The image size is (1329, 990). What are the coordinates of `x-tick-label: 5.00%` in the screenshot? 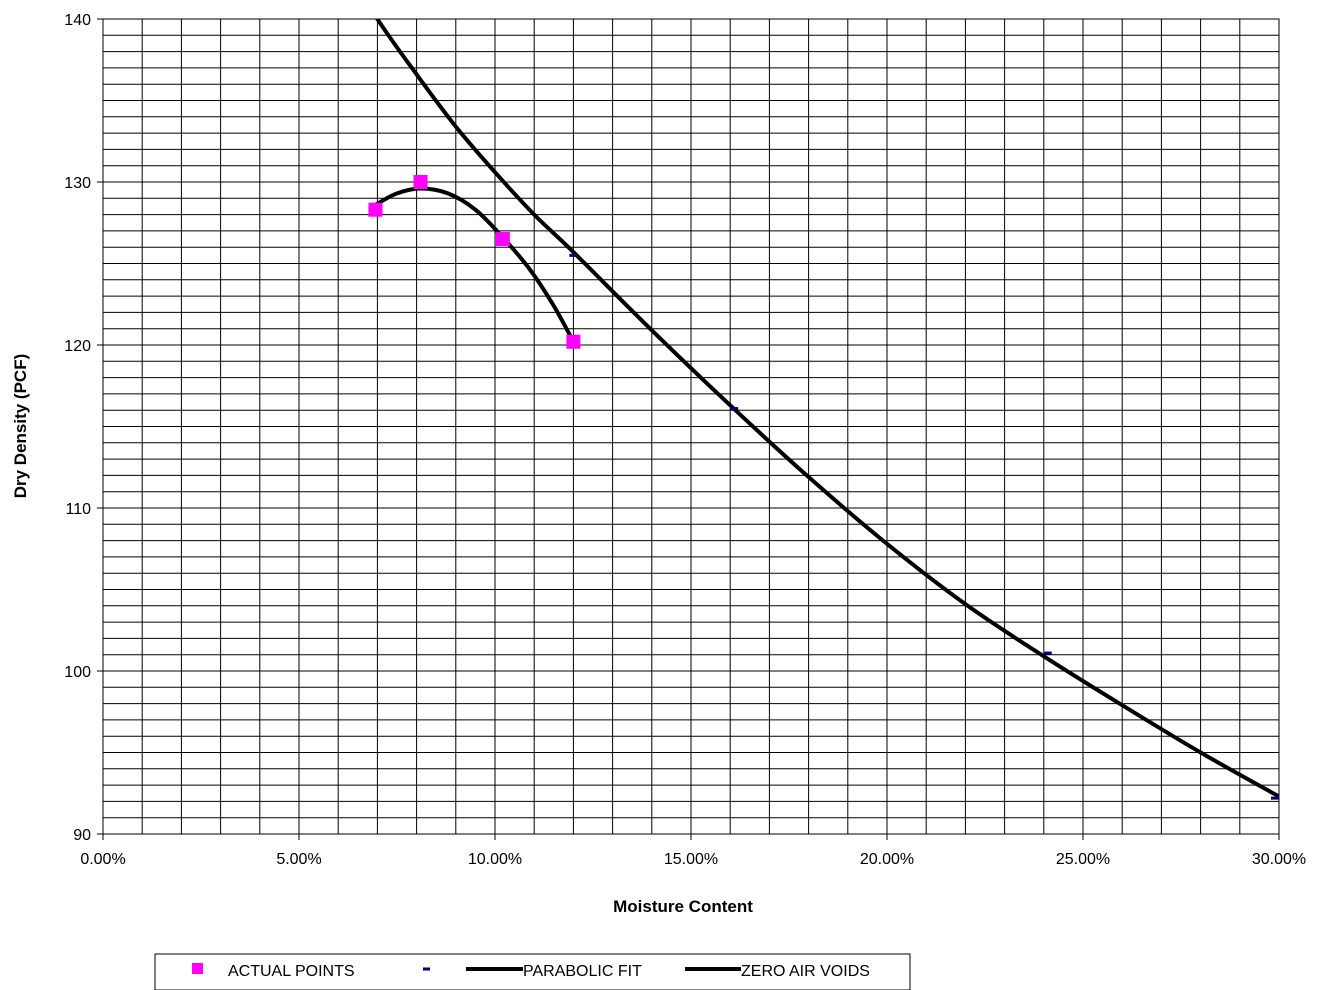 It's located at (298, 859).